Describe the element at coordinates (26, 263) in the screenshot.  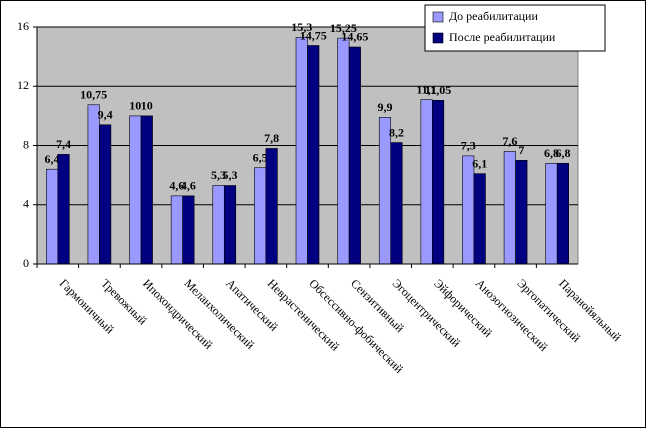
I see `y-tick-label: 0` at that location.